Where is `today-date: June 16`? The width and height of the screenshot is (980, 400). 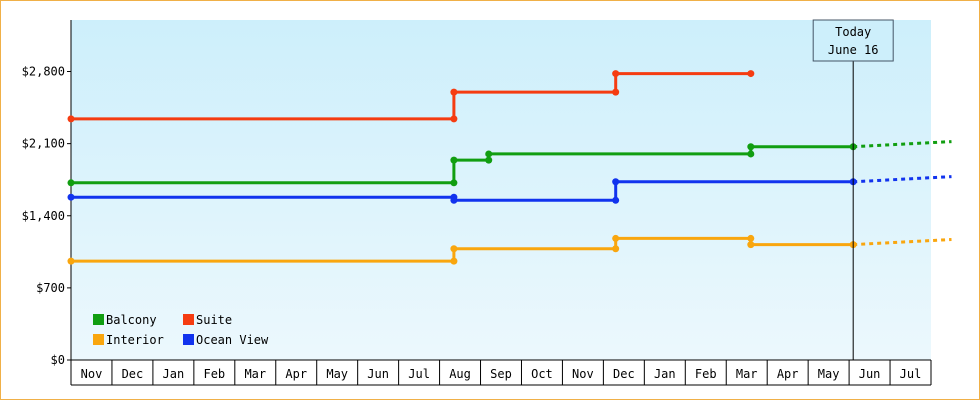
today-date: June 16 is located at coordinates (853, 50).